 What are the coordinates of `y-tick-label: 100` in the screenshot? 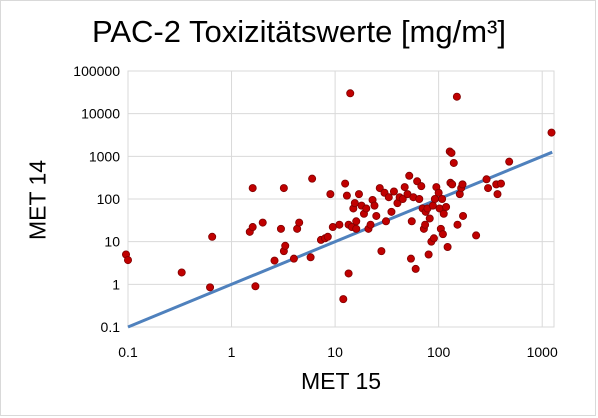 It's located at (109, 199).